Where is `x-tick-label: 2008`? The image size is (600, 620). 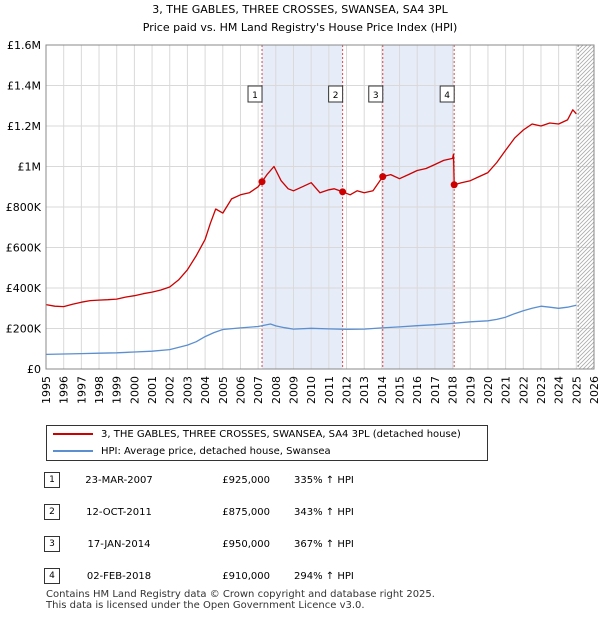 x-tick-label: 2008 is located at coordinates (276, 390).